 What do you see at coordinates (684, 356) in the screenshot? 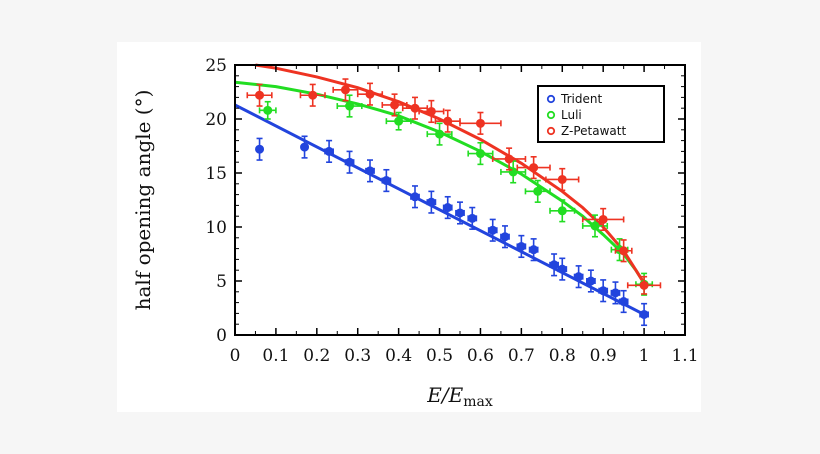
I see `x-tick-label: 1.1` at bounding box center [684, 356].